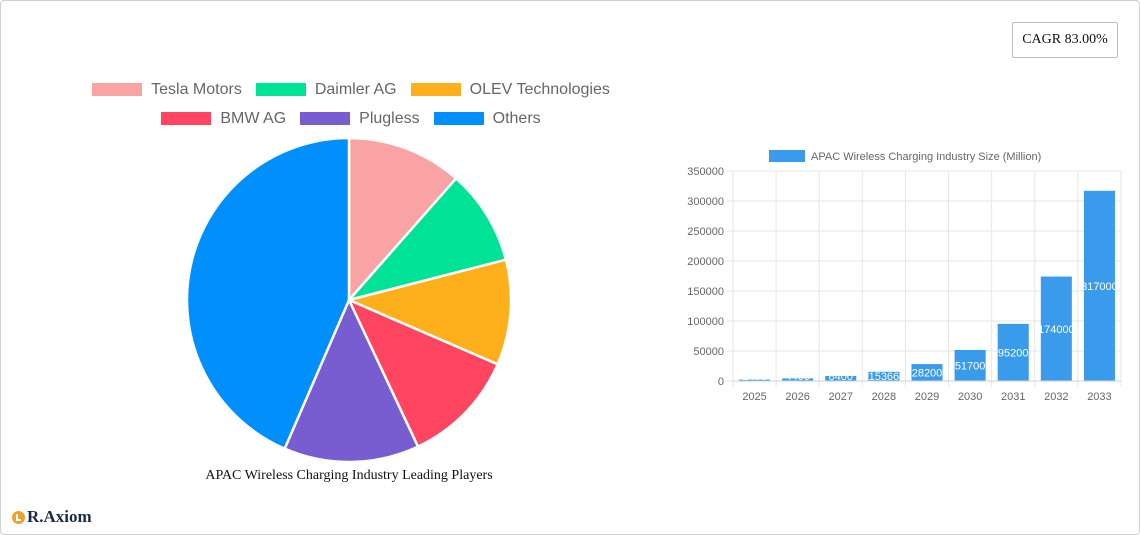 This screenshot has width=1140, height=535. I want to click on bar-2029, so click(927, 372).